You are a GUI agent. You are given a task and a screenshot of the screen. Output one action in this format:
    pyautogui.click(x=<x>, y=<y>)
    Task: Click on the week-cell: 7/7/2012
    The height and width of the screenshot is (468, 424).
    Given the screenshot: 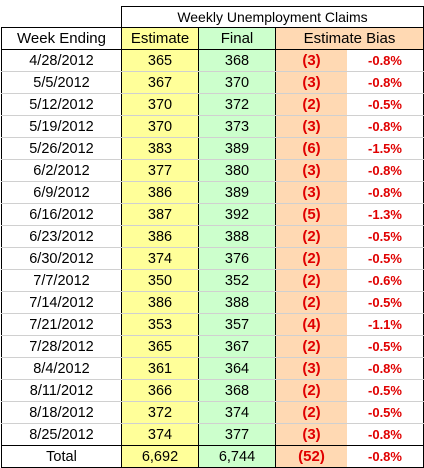 What is the action you would take?
    pyautogui.click(x=61, y=280)
    